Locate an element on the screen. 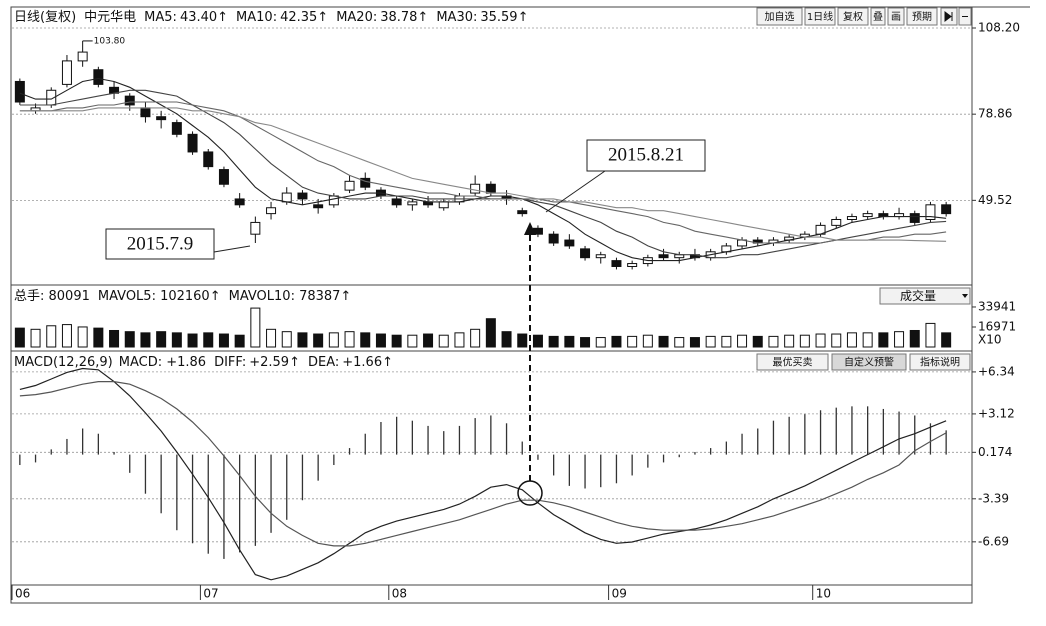  y-tick-label: +6.34 is located at coordinates (996, 371).